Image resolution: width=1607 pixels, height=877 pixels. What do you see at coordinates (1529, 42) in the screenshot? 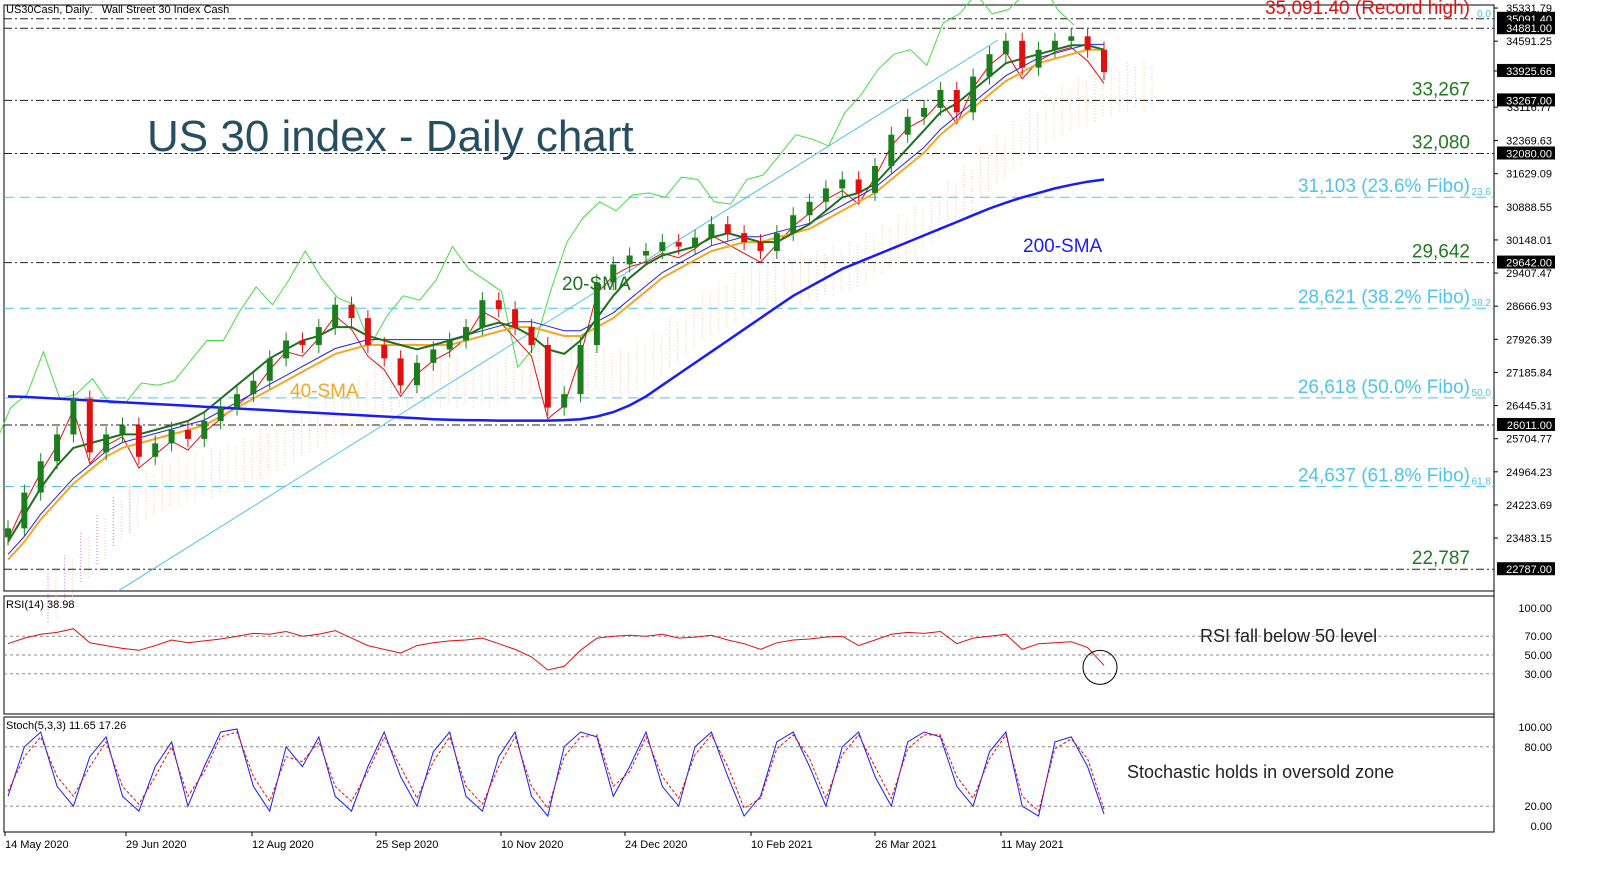
I see `price-tick-label: 34591.25` at bounding box center [1529, 42].